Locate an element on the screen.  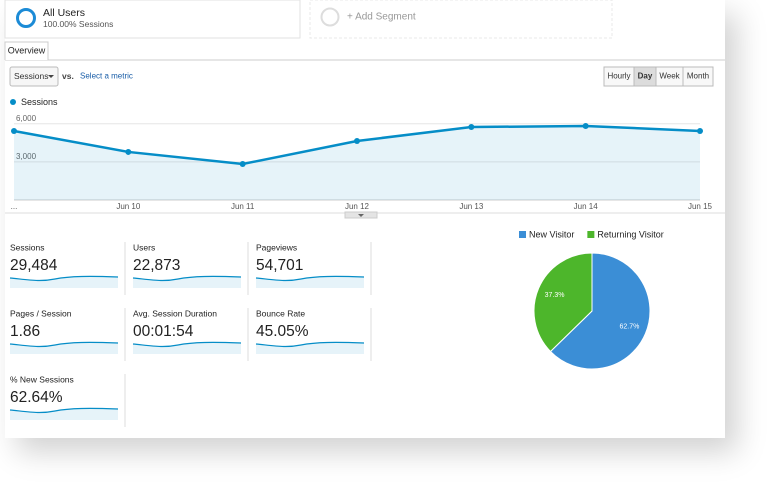
period-label: Month is located at coordinates (698, 76).